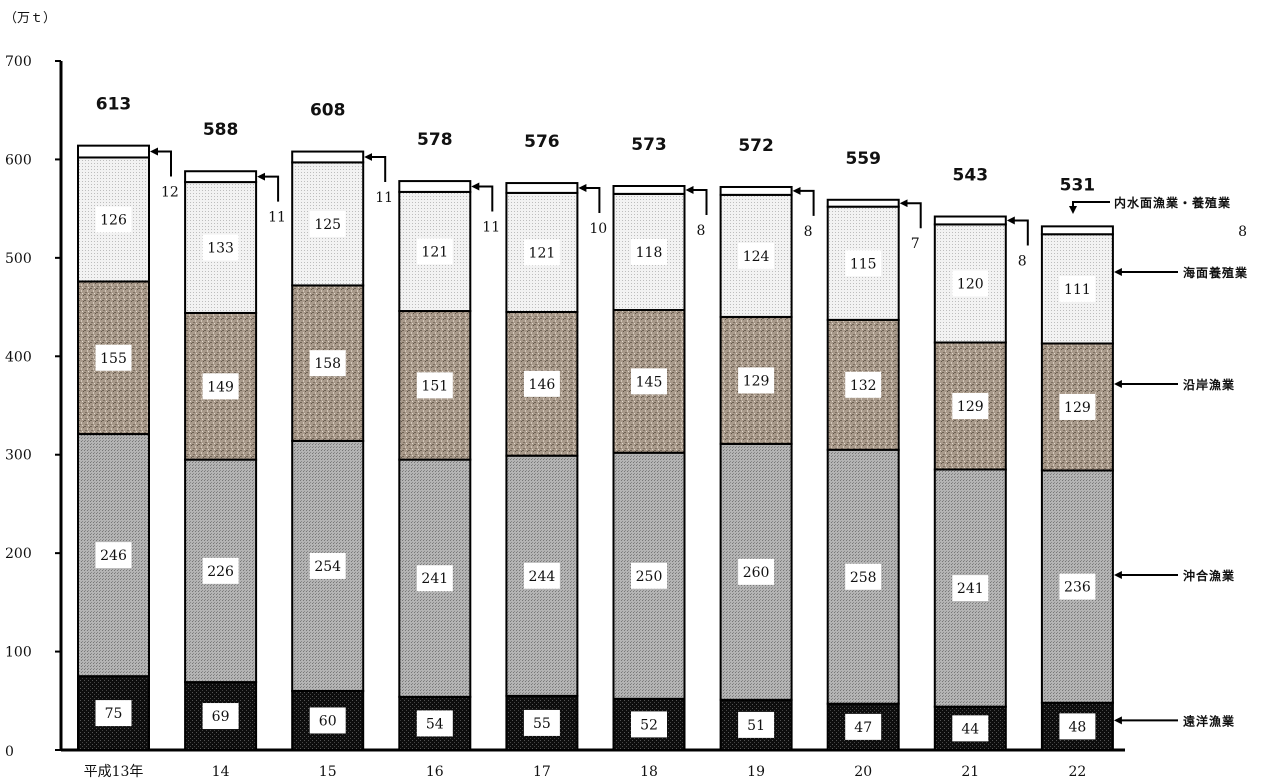 This screenshot has width=1269, height=784. What do you see at coordinates (113, 359) in the screenshot?
I see `value-label: 155` at bounding box center [113, 359].